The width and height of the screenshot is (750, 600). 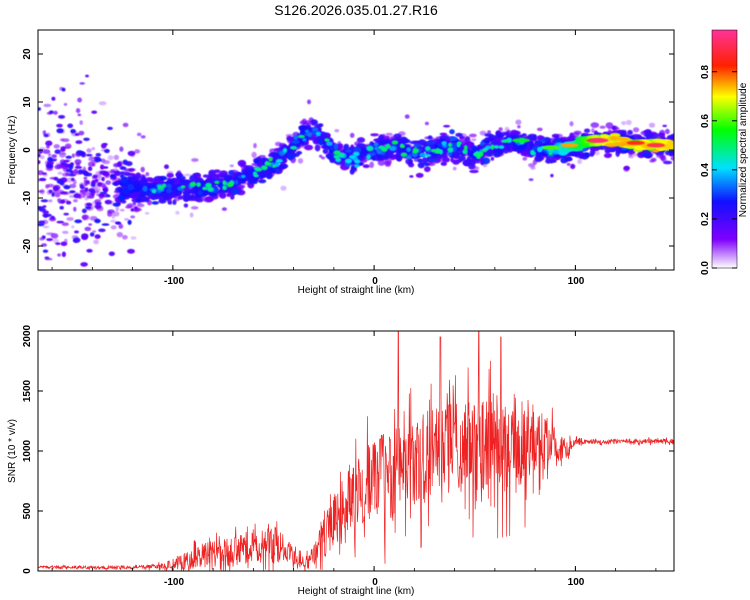 I want to click on colorbar-tick-label: 0.4, so click(x=705, y=170).